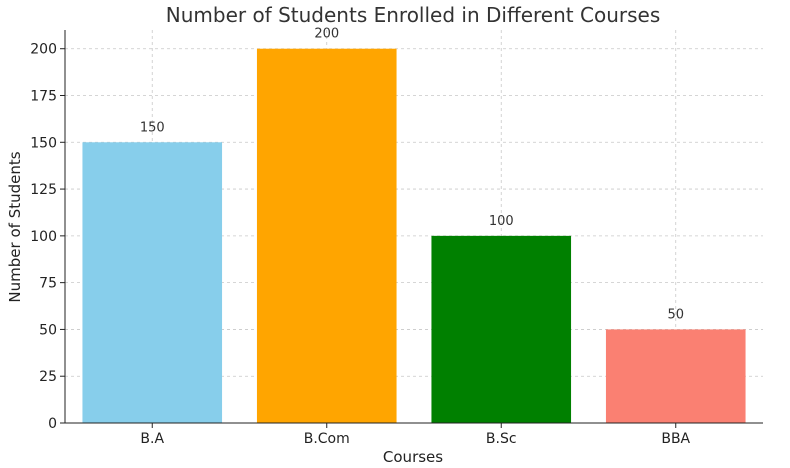 This screenshot has width=790, height=468. I want to click on y-tick-label: 0, so click(52, 424).